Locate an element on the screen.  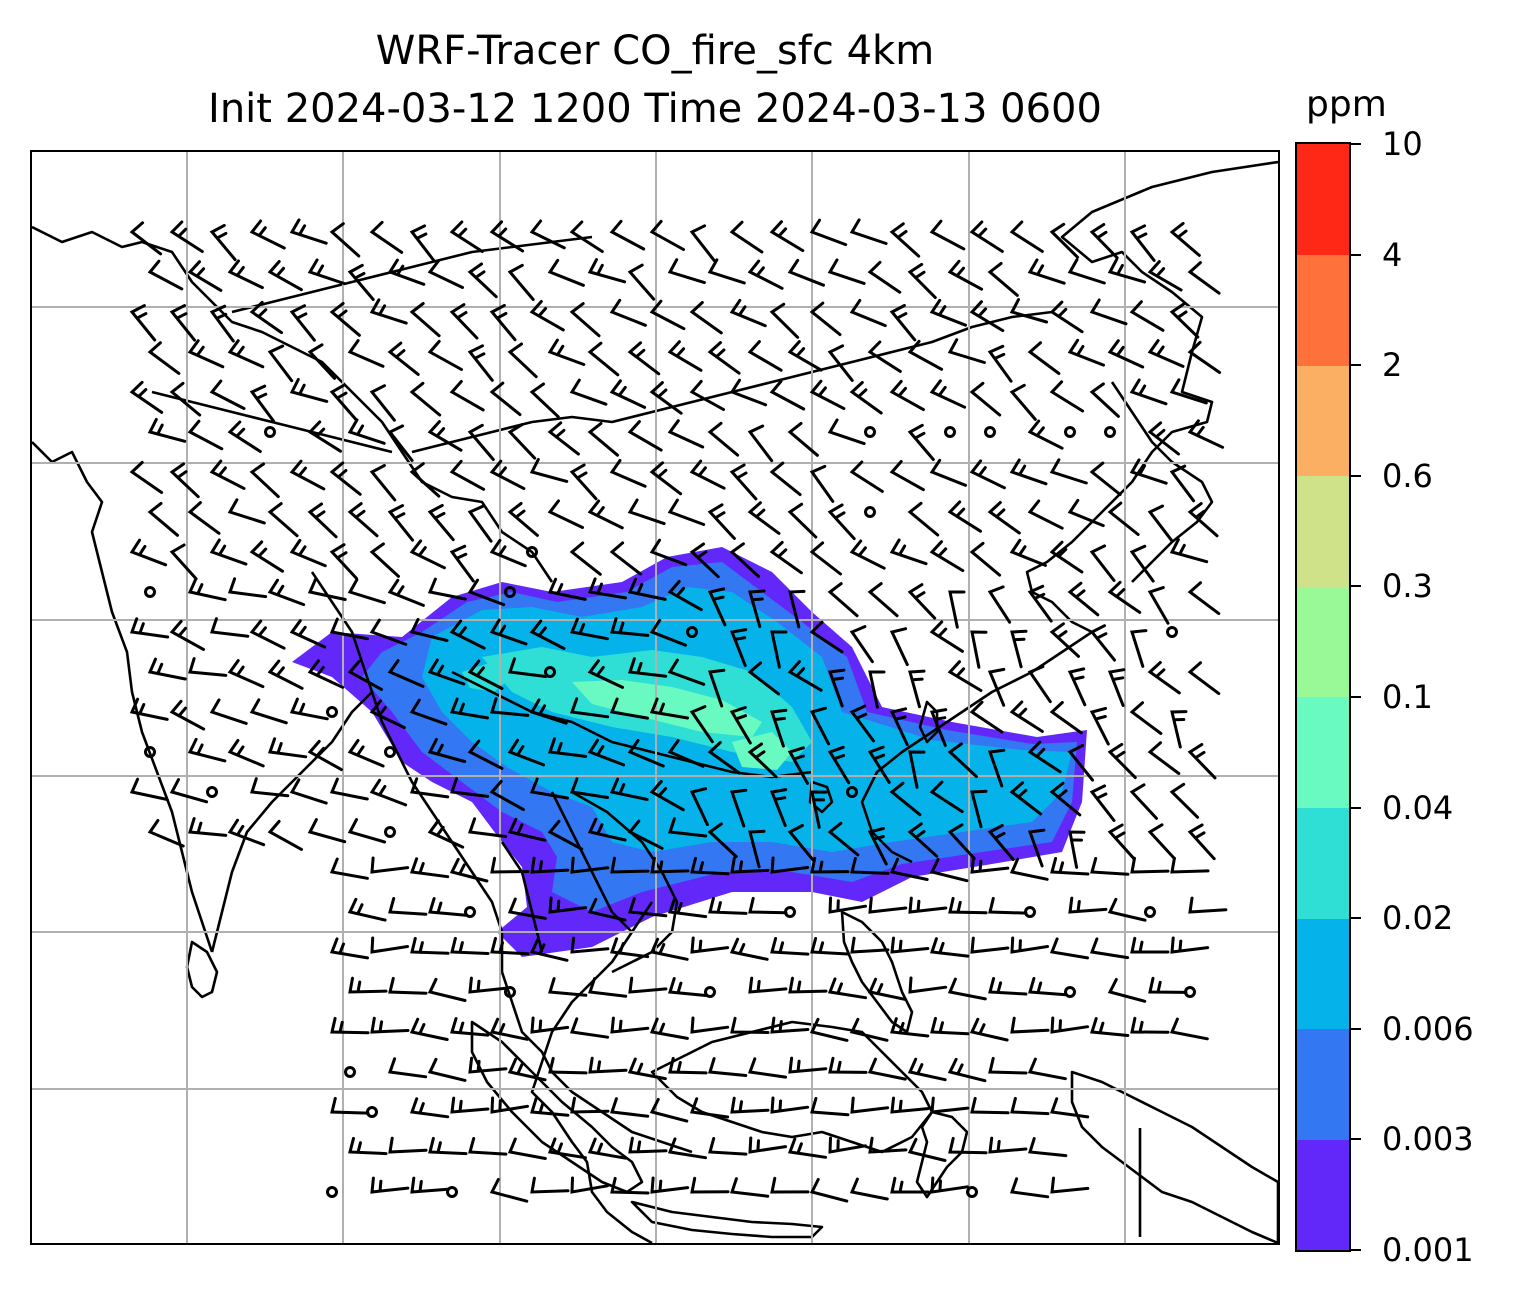
colorbar-tick-label: 0.04 is located at coordinates (1418, 807).